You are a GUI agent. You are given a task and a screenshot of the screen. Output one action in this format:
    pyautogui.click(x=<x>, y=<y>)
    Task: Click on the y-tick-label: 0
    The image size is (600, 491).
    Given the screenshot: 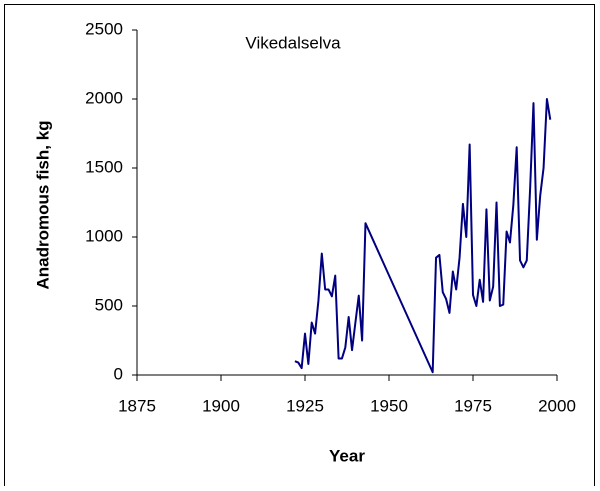 What is the action you would take?
    pyautogui.click(x=118, y=373)
    